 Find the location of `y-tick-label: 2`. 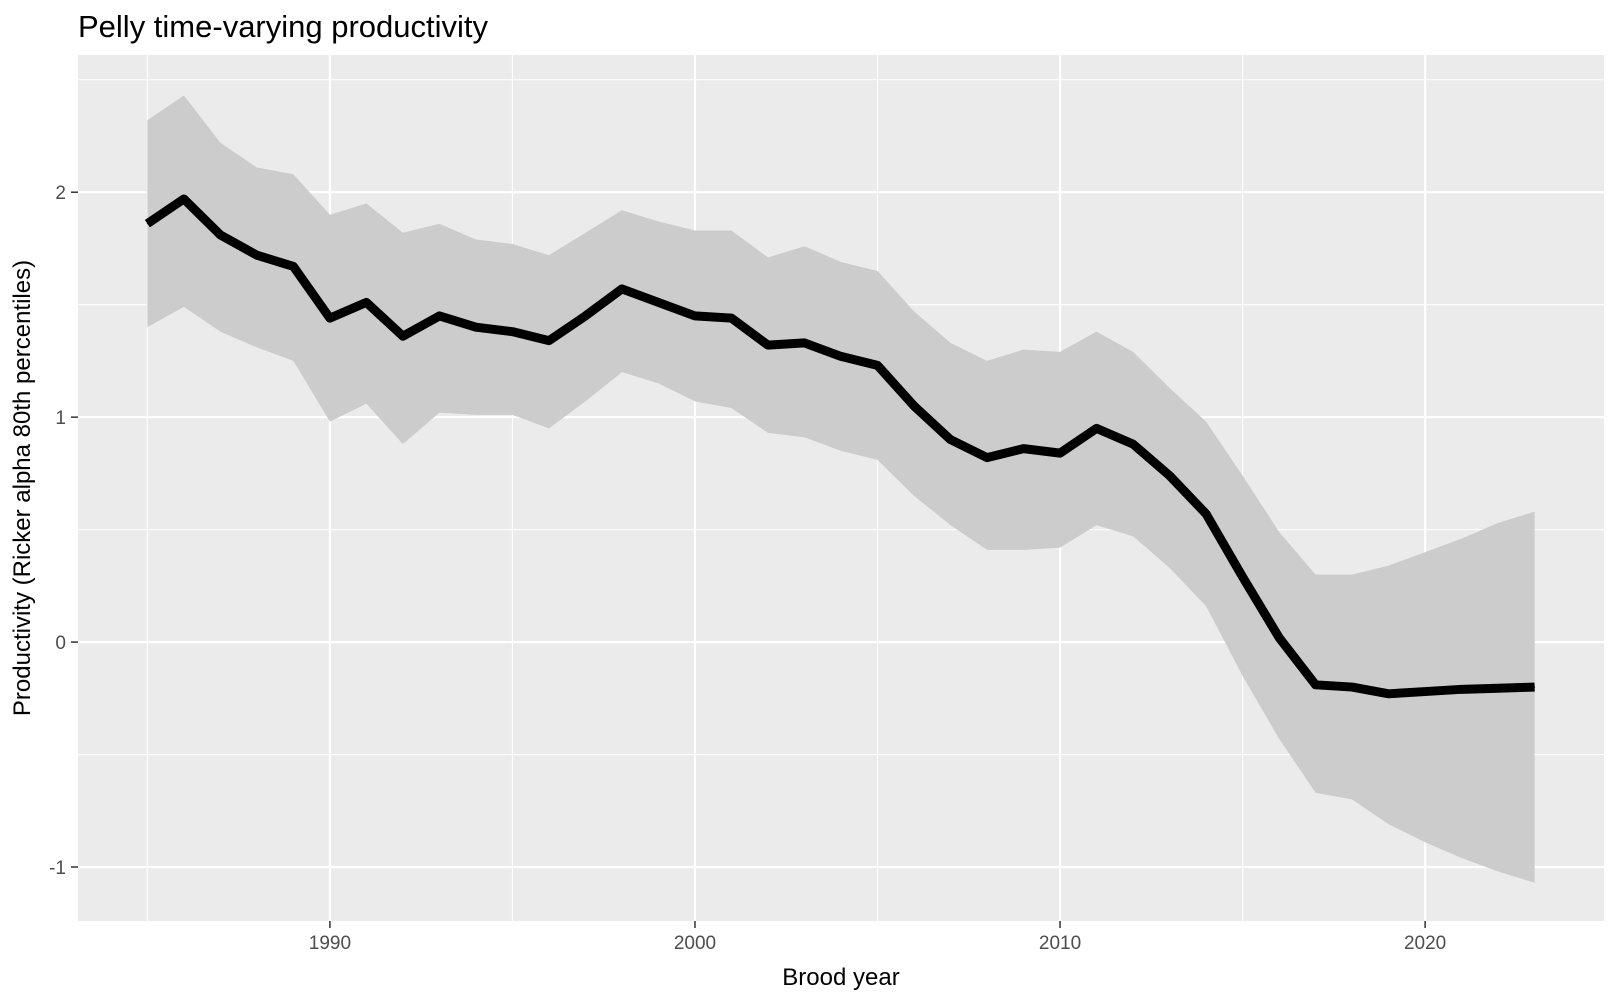

y-tick-label: 2 is located at coordinates (60, 193).